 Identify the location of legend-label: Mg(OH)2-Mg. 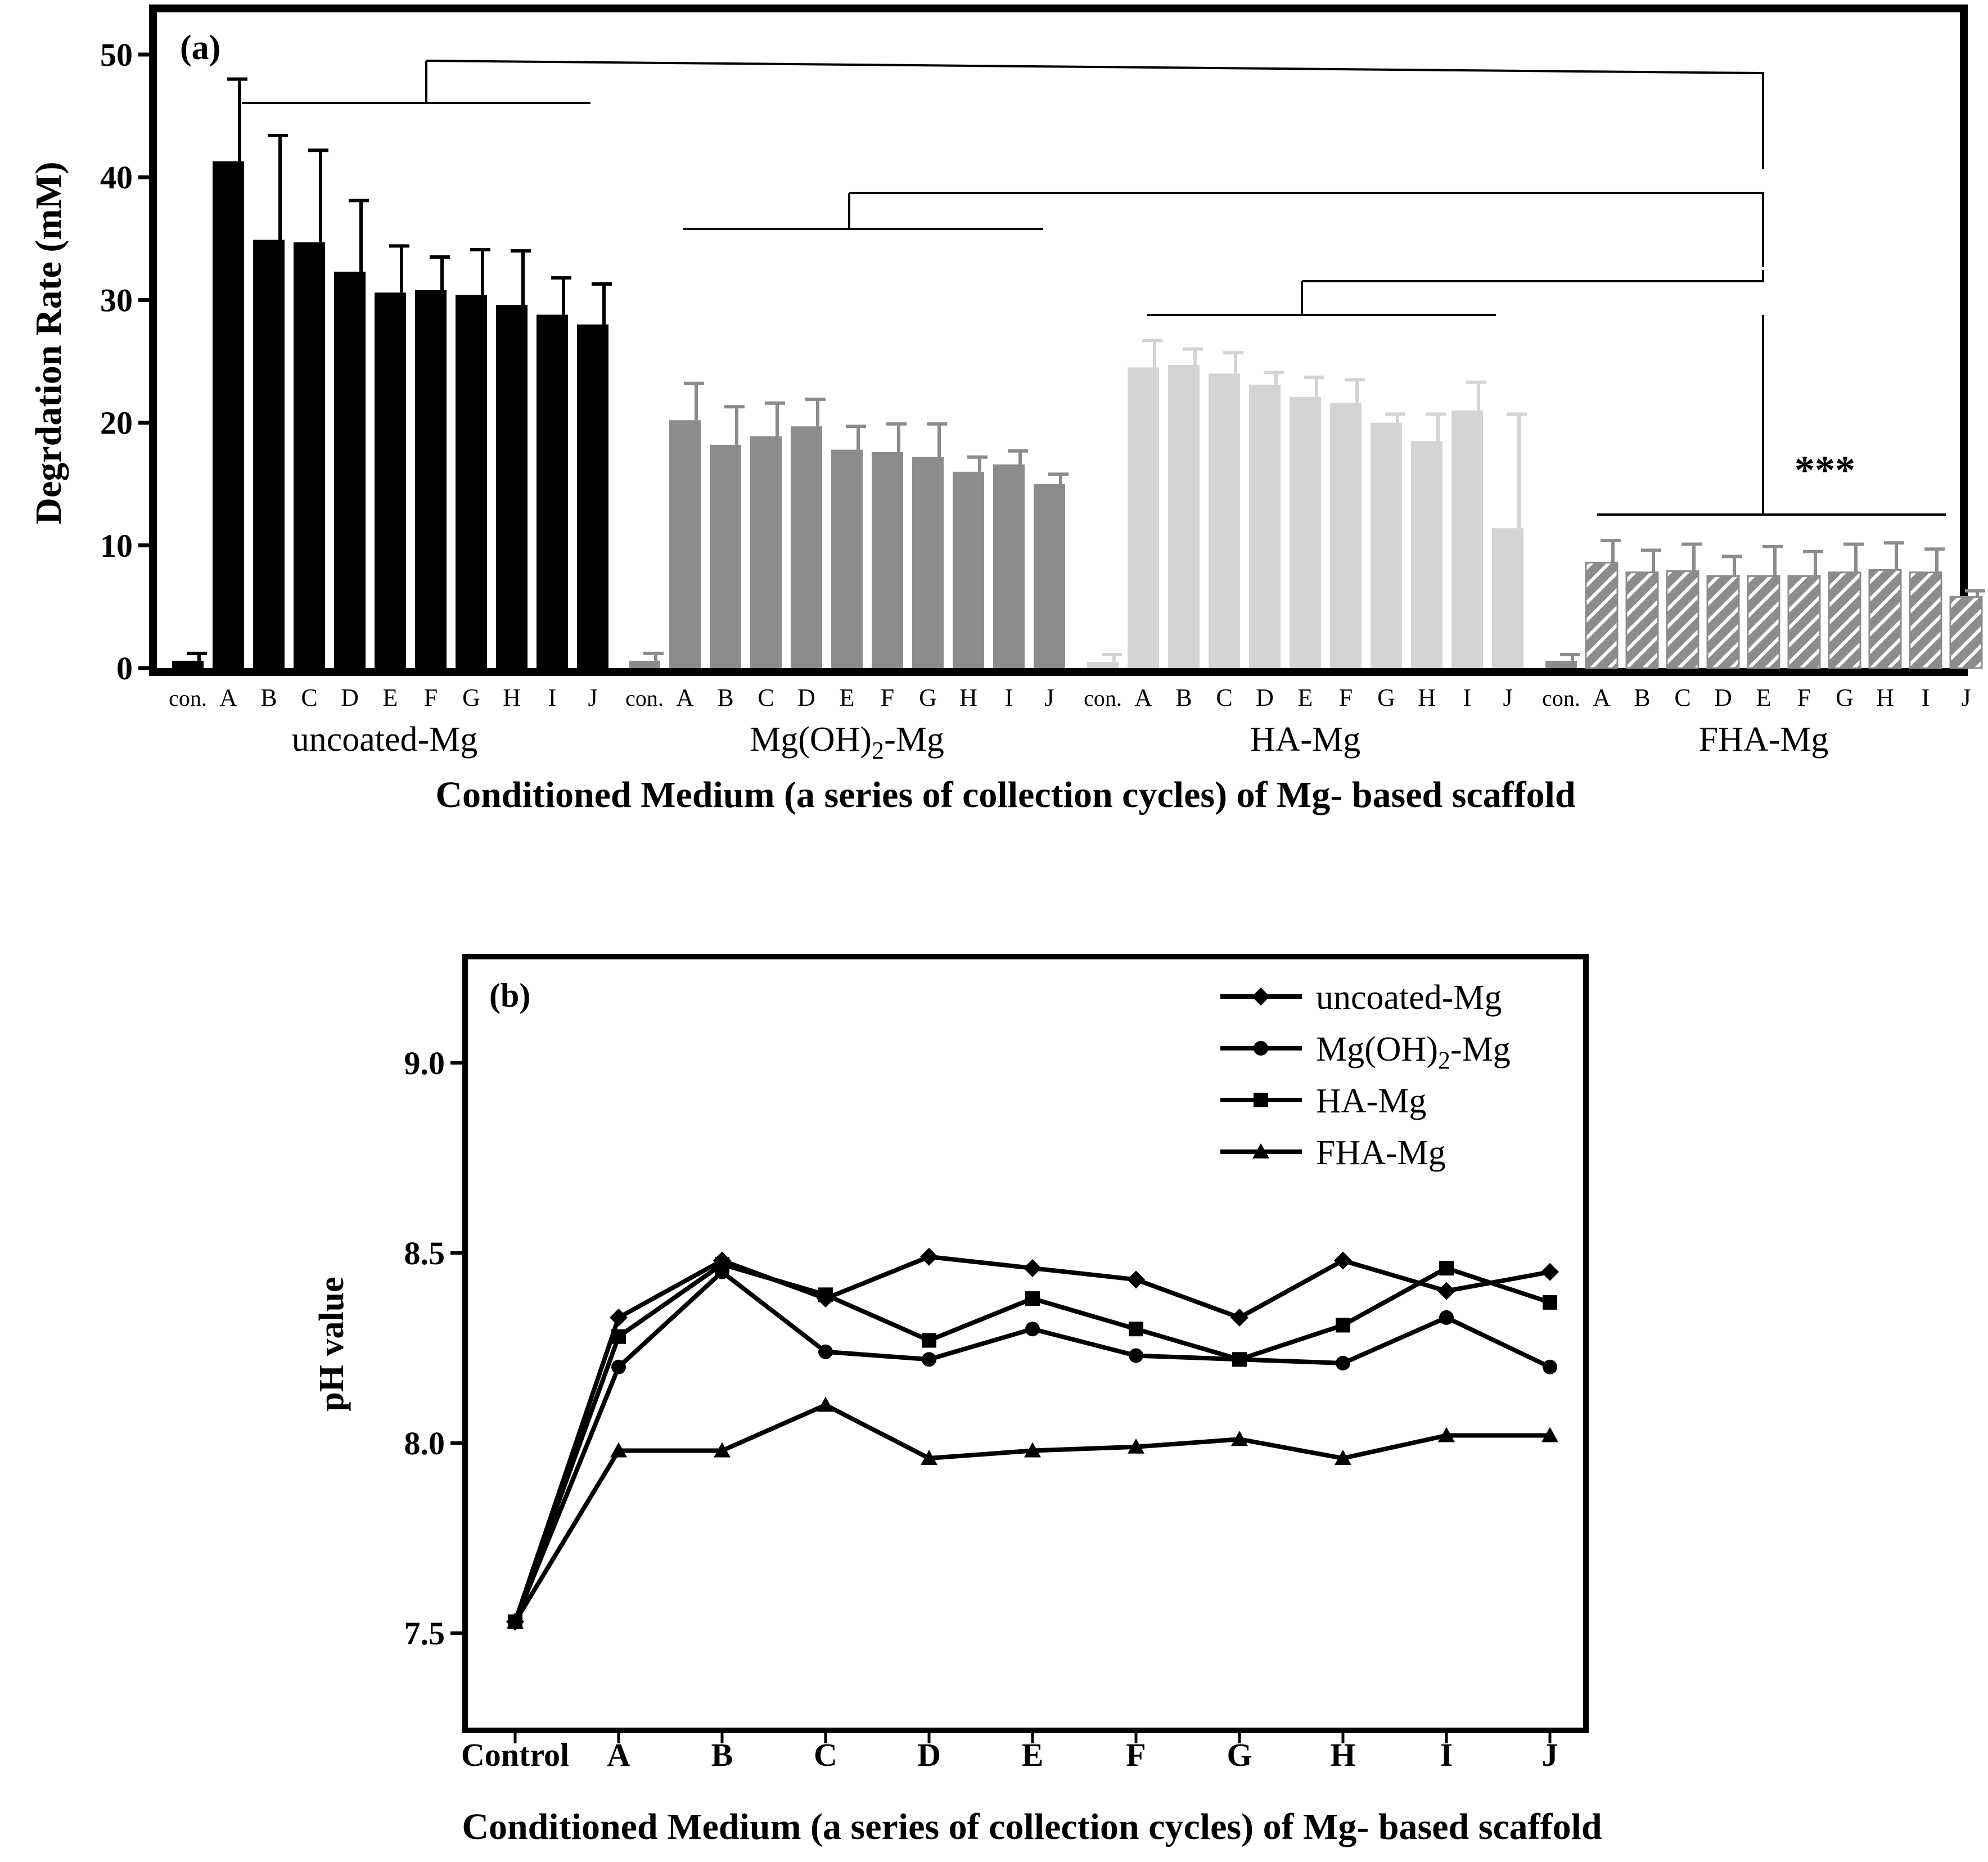
(1413, 1052).